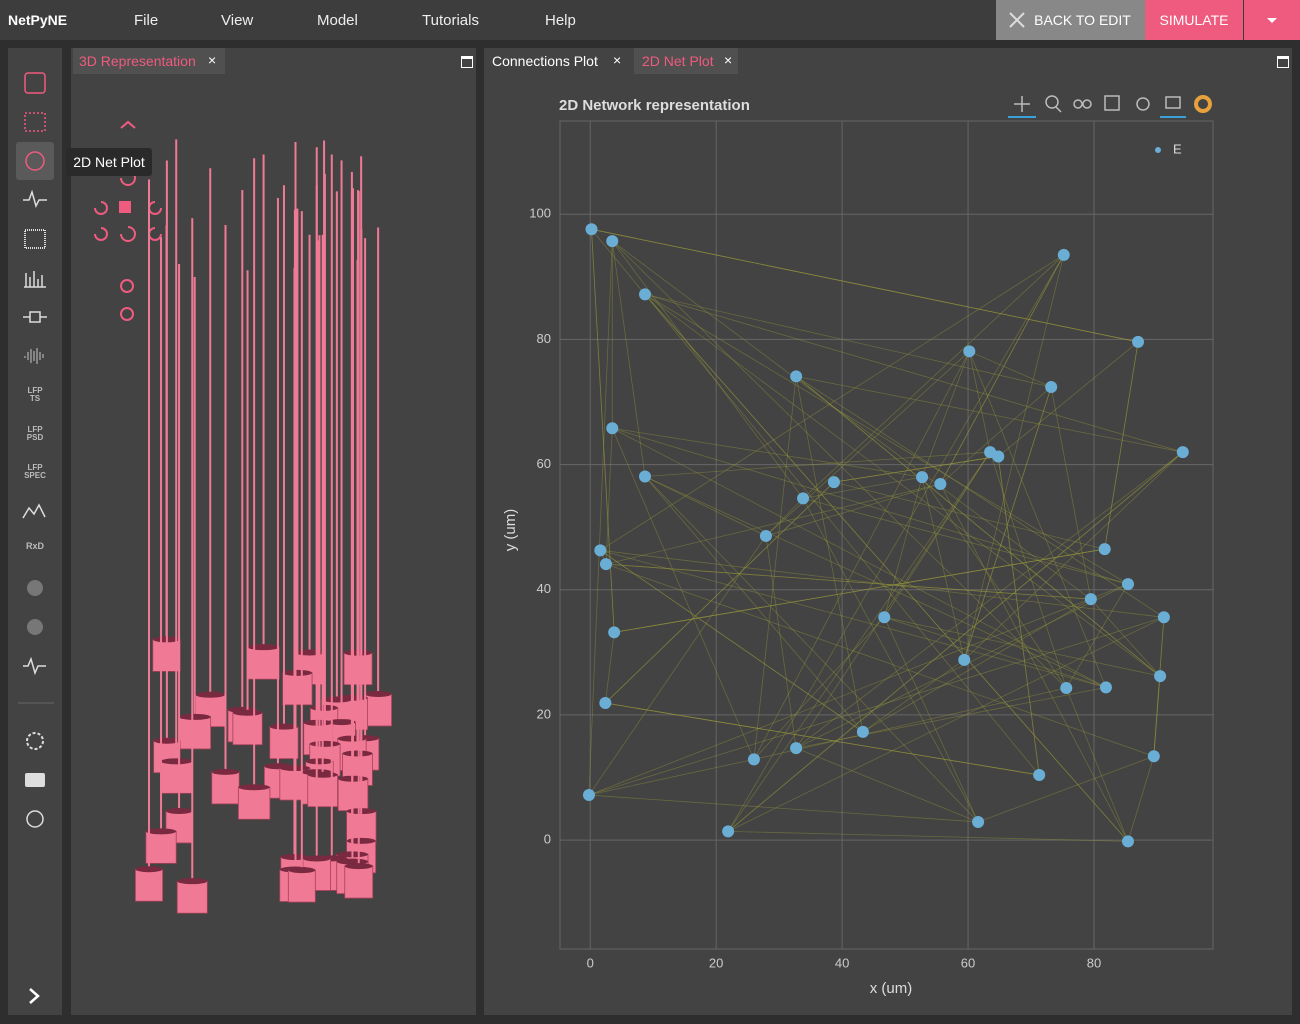 The image size is (1300, 1024). Describe the element at coordinates (1058, 109) in the screenshot. I see `zoom-icon-handle` at that location.